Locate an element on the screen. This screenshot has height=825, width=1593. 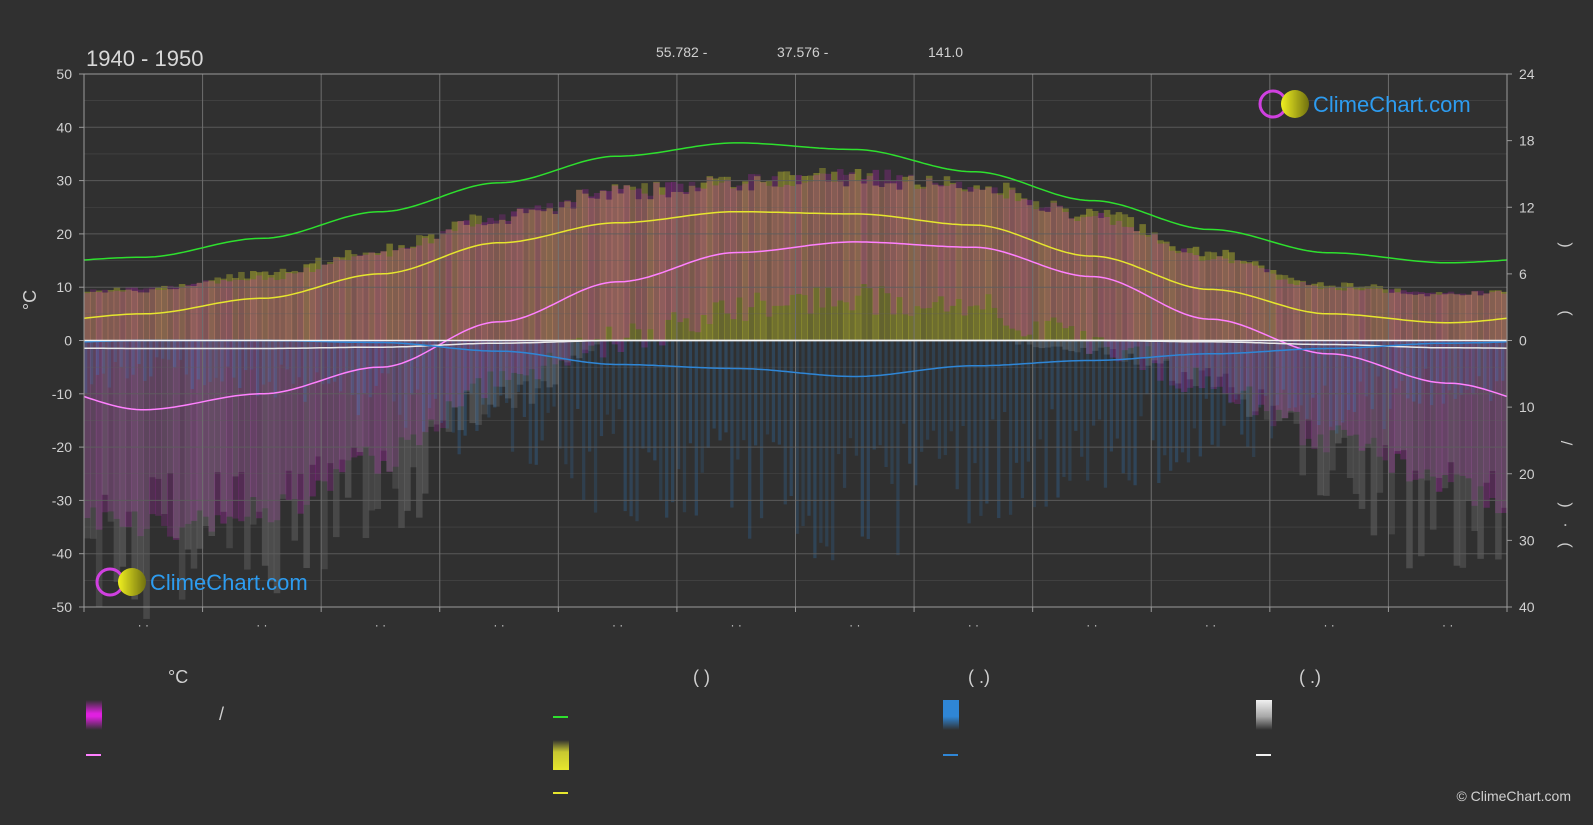
copyright: © ClimeChart.com is located at coordinates (1513, 796).